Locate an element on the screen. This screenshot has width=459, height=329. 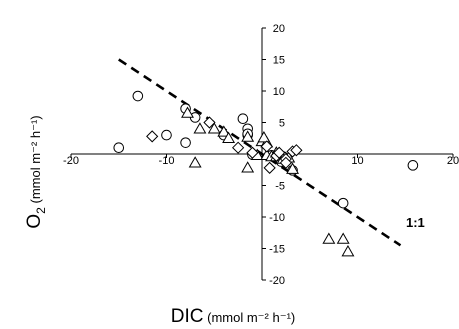
y-tick-label: 10 is located at coordinates (279, 92).